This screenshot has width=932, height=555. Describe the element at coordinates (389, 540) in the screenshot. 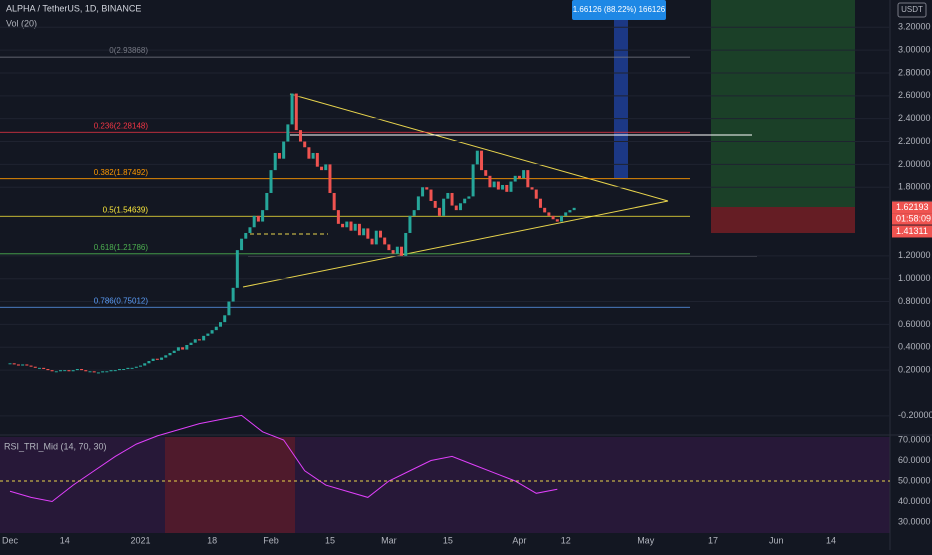

I see `date-label: Mar` at that location.